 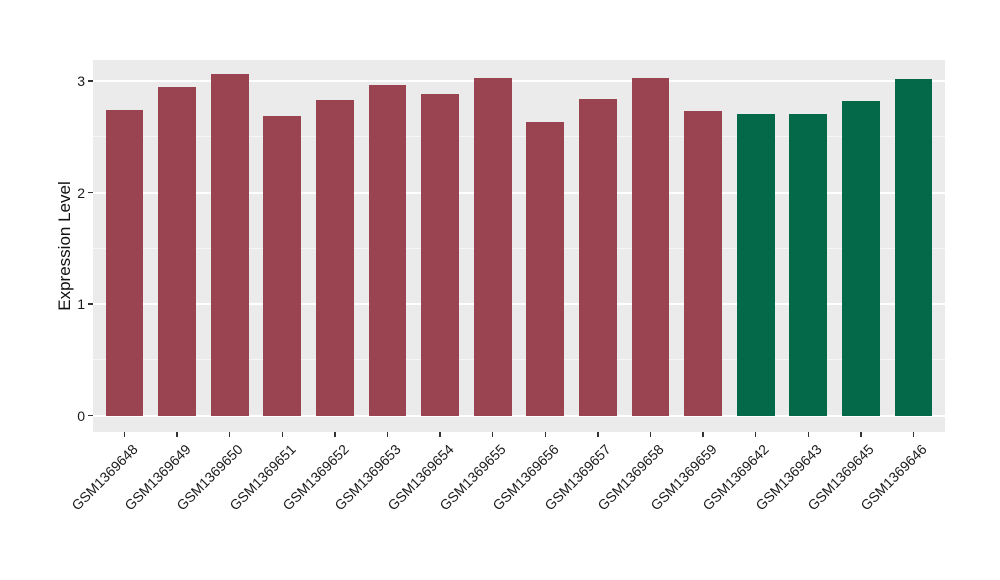 I want to click on bar-GSM1369651, so click(x=282, y=265).